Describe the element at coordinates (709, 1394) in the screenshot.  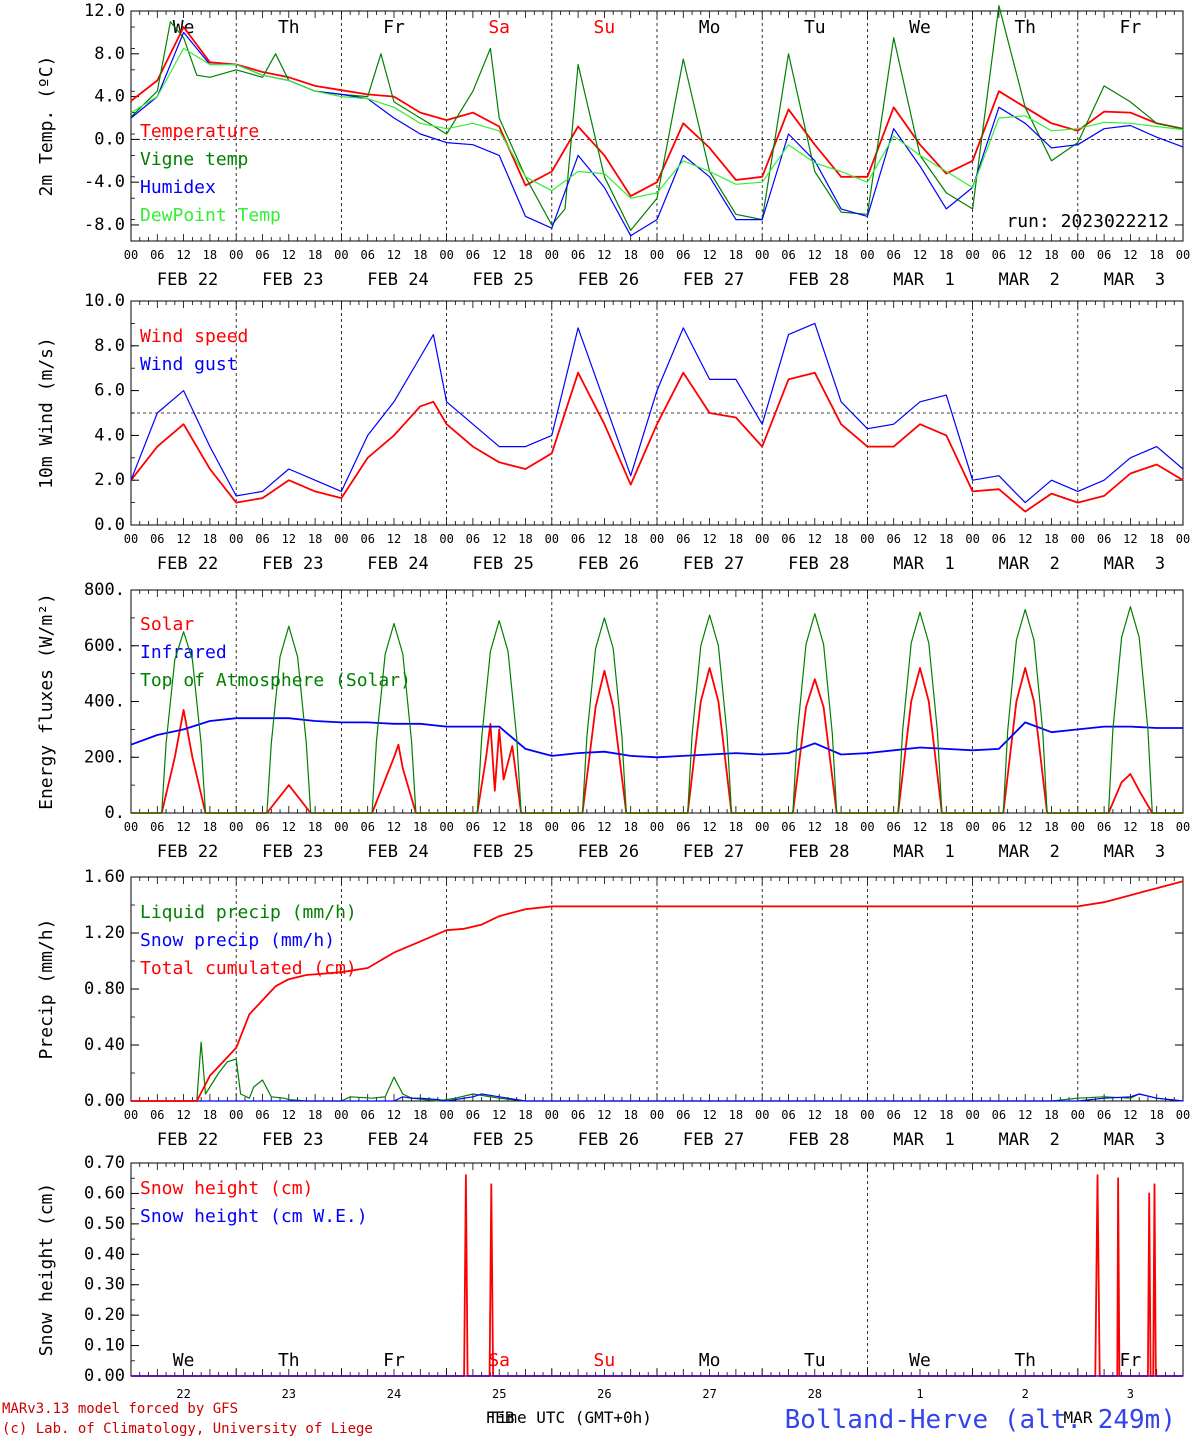
I see `day-number-label: 27` at that location.